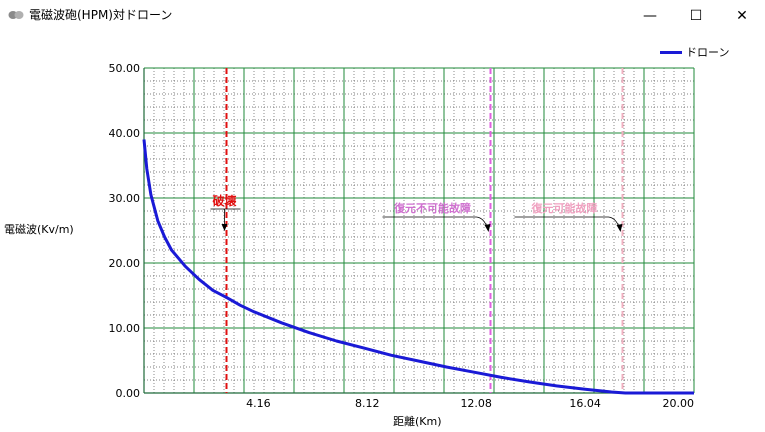  What do you see at coordinates (125, 68) in the screenshot?
I see `y-tick-label: 50.00` at bounding box center [125, 68].